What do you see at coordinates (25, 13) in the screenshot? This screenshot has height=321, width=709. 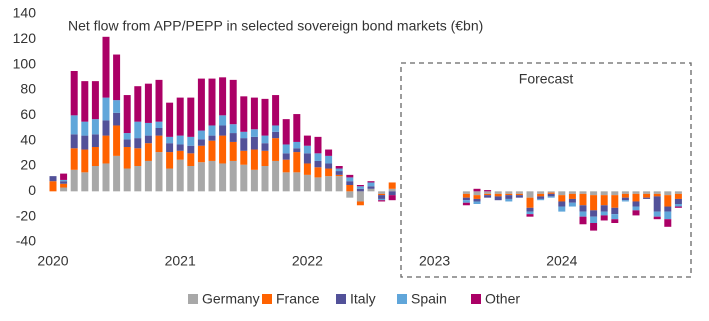 I see `y-tick-label: 140` at bounding box center [25, 13].